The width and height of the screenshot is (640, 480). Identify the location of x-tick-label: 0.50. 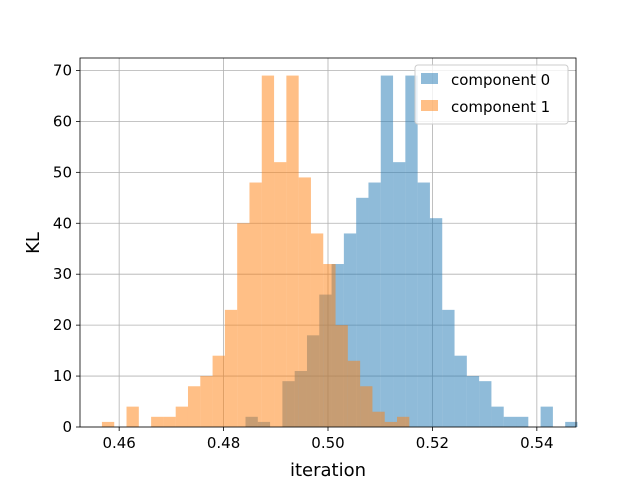
(327, 443).